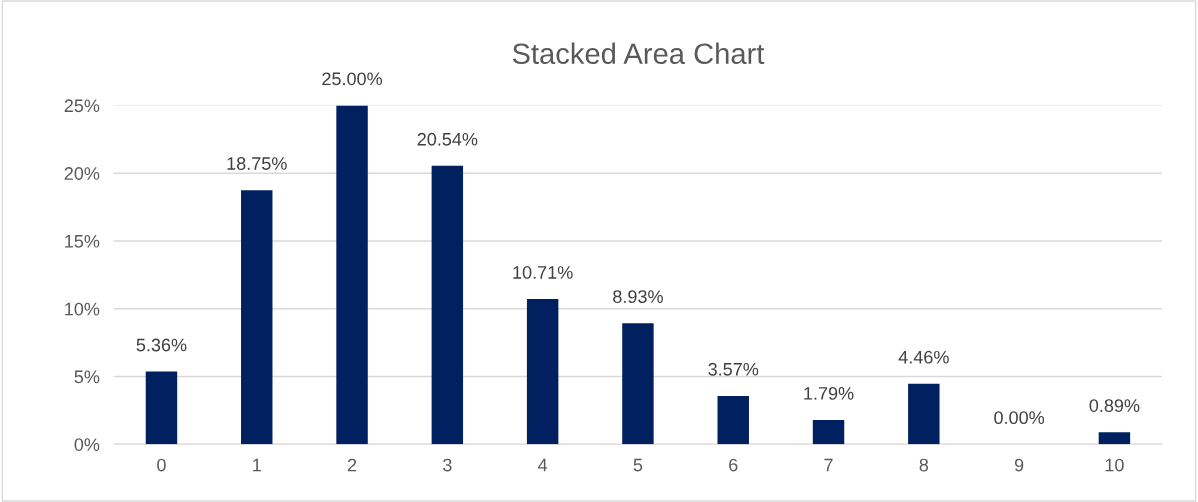 The image size is (1198, 502). I want to click on data-label: 0.89%, so click(1114, 405).